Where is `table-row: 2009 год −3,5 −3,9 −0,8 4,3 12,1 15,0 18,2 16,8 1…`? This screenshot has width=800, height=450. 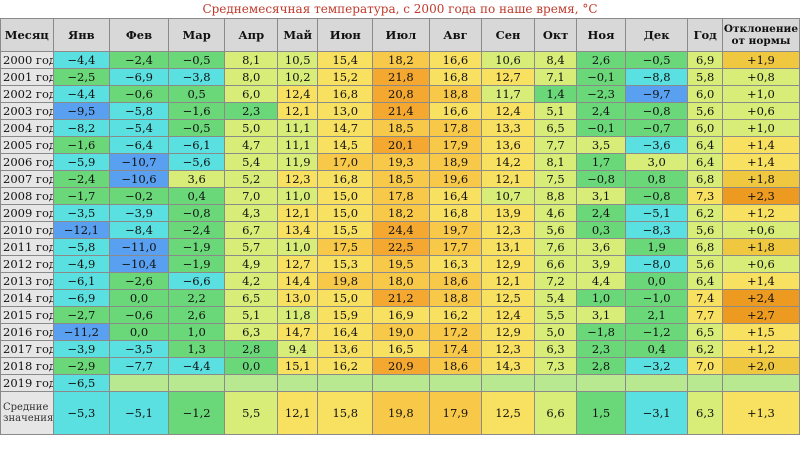
table-row: 2009 год −3,5 −3,9 −0,8 4,3 12,1 15,0 18,2 16,8 1… is located at coordinates (400, 213).